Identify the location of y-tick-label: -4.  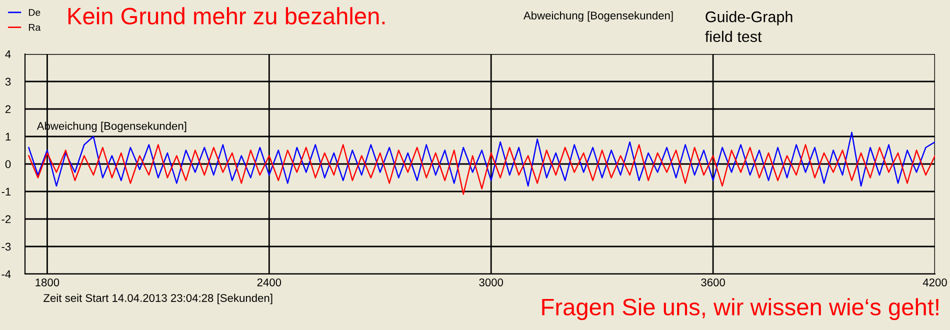
(6, 274).